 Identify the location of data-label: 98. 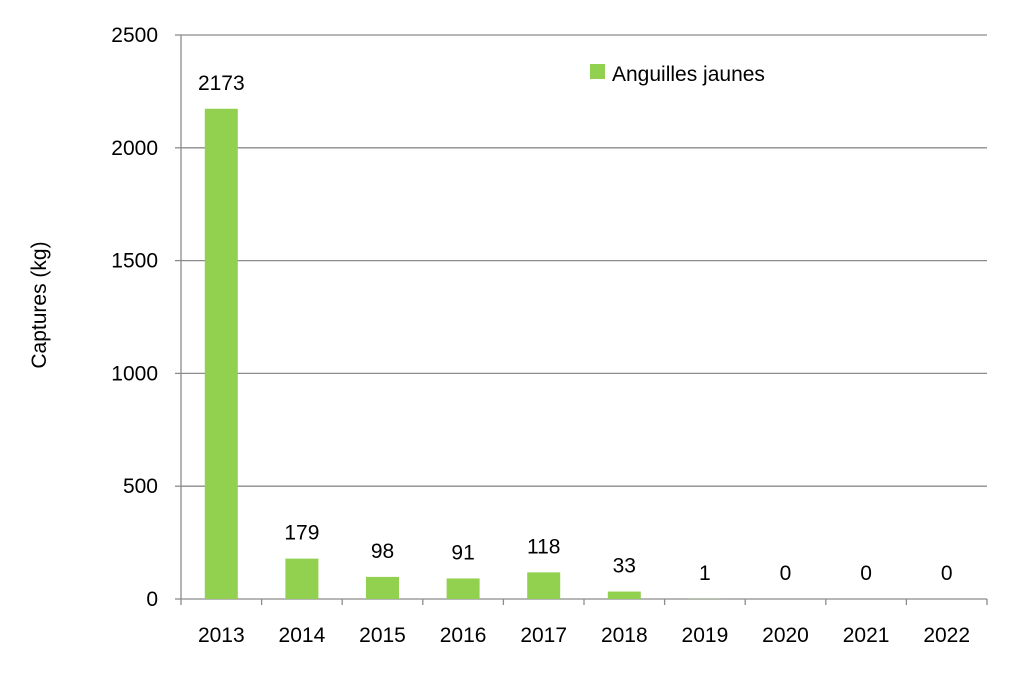
(382, 551).